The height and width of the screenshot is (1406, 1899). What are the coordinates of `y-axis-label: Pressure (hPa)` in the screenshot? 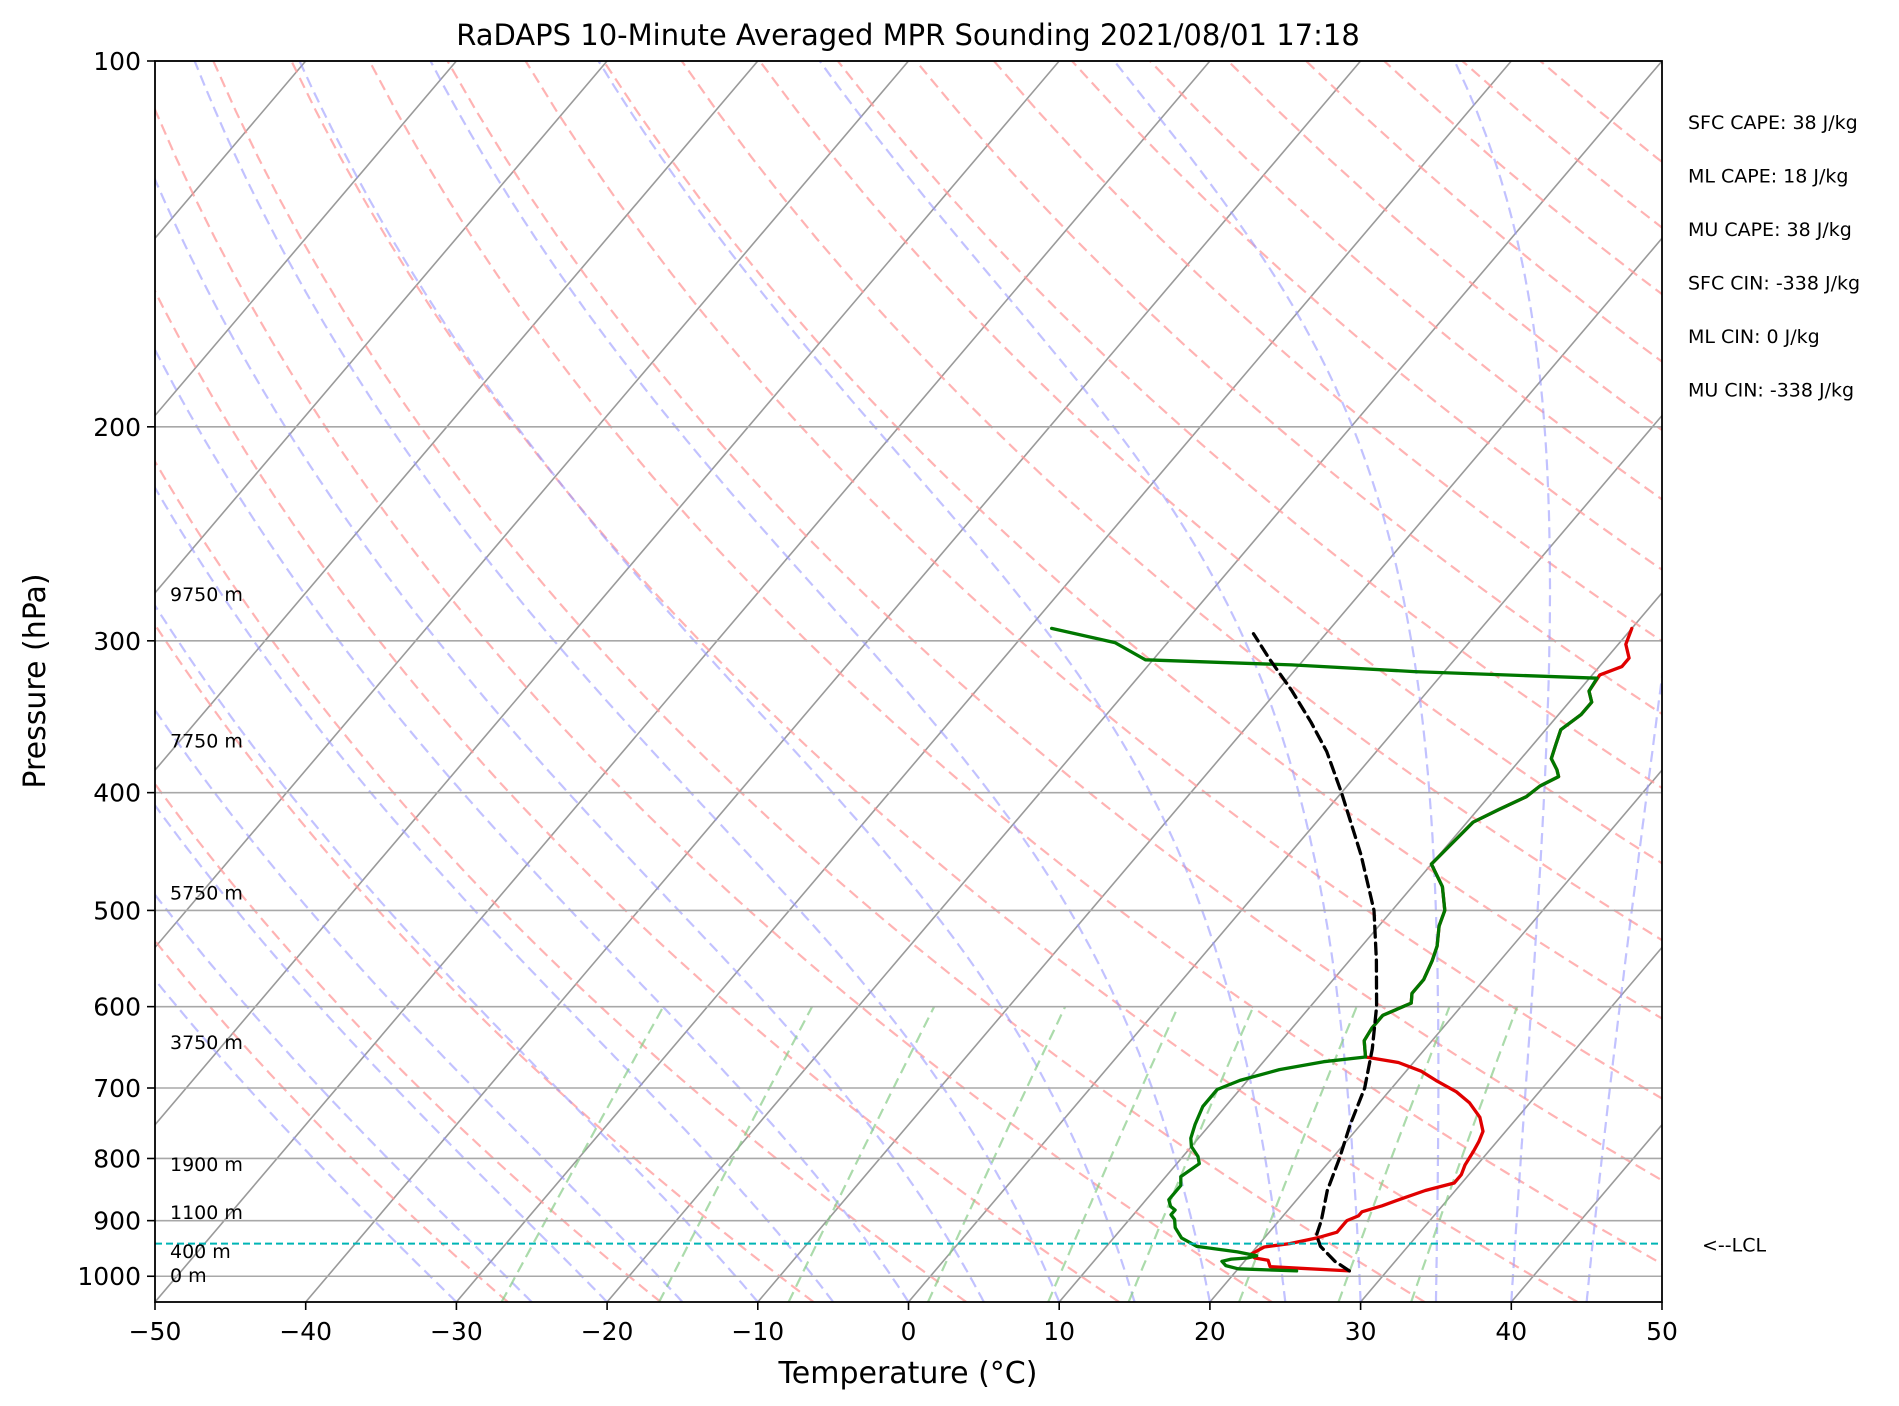 It's located at (35, 680).